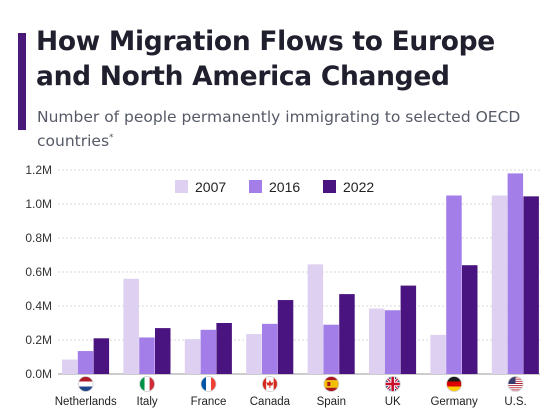 The width and height of the screenshot is (554, 413). I want to click on us-flag-icon, so click(515, 384).